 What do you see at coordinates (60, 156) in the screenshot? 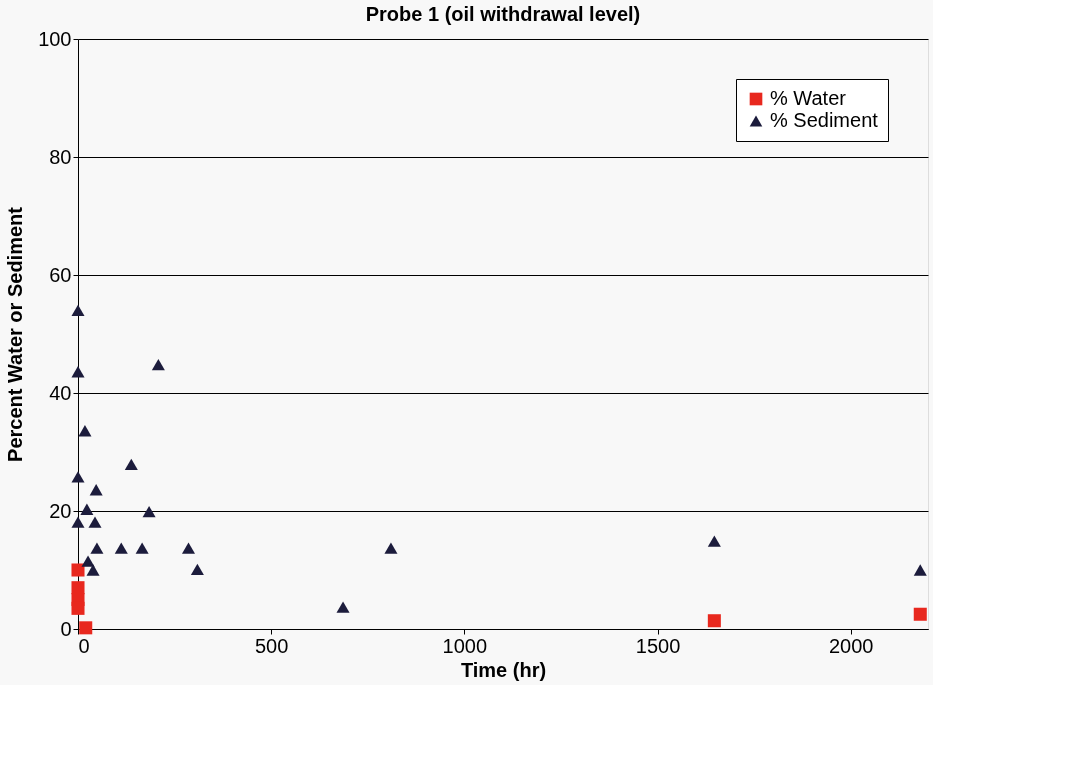
I see `y-tick-label: 80` at bounding box center [60, 156].